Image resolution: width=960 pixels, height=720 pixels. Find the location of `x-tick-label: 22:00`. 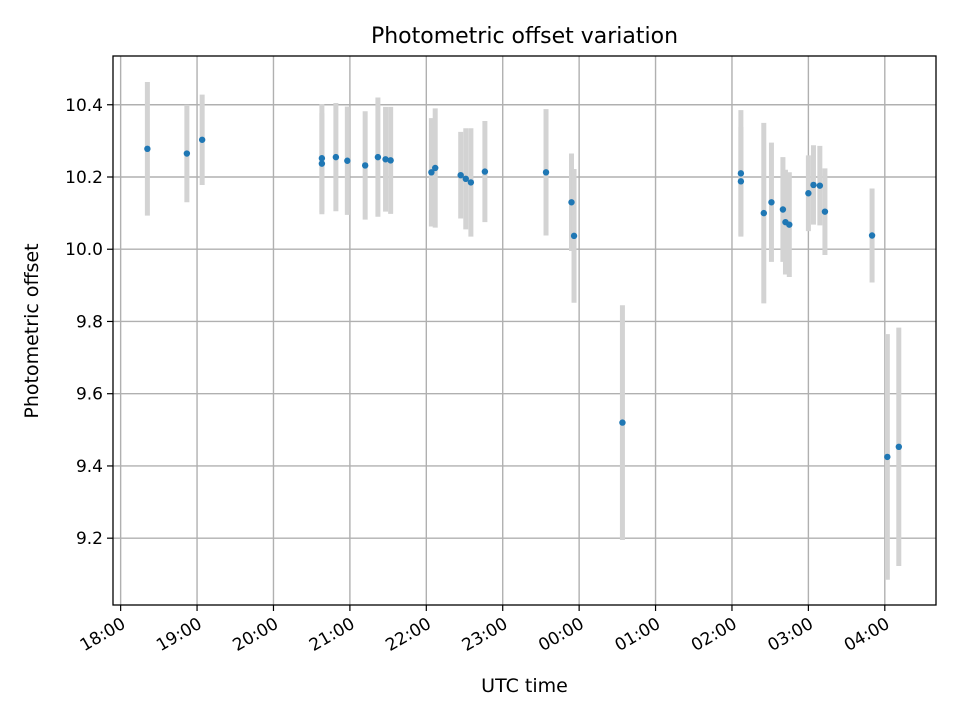

x-tick-label: 22:00 is located at coordinates (408, 635).